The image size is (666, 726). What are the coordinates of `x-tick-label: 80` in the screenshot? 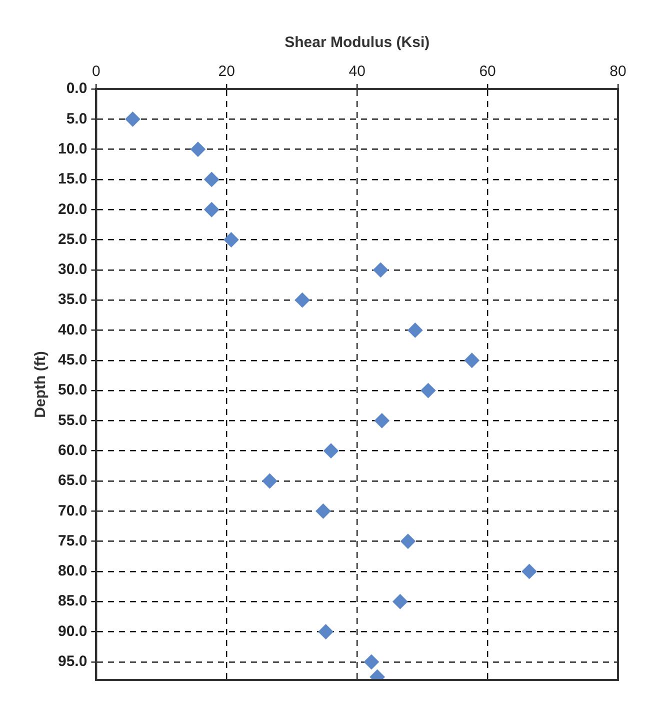 It's located at (618, 71).